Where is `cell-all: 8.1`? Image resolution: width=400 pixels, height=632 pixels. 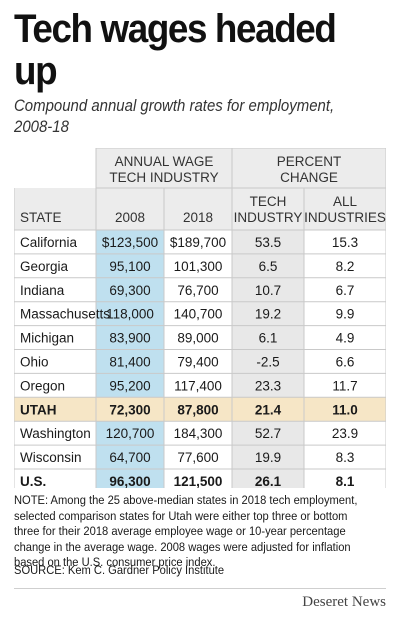
cell-all: 8.1 is located at coordinates (345, 481).